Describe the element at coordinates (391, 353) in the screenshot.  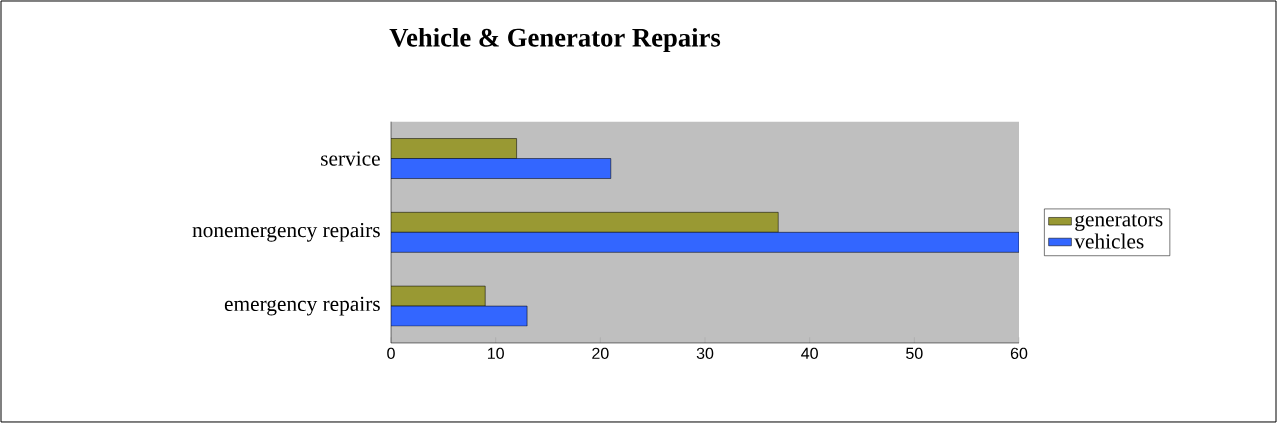
I see `x-tick-label: 0` at that location.